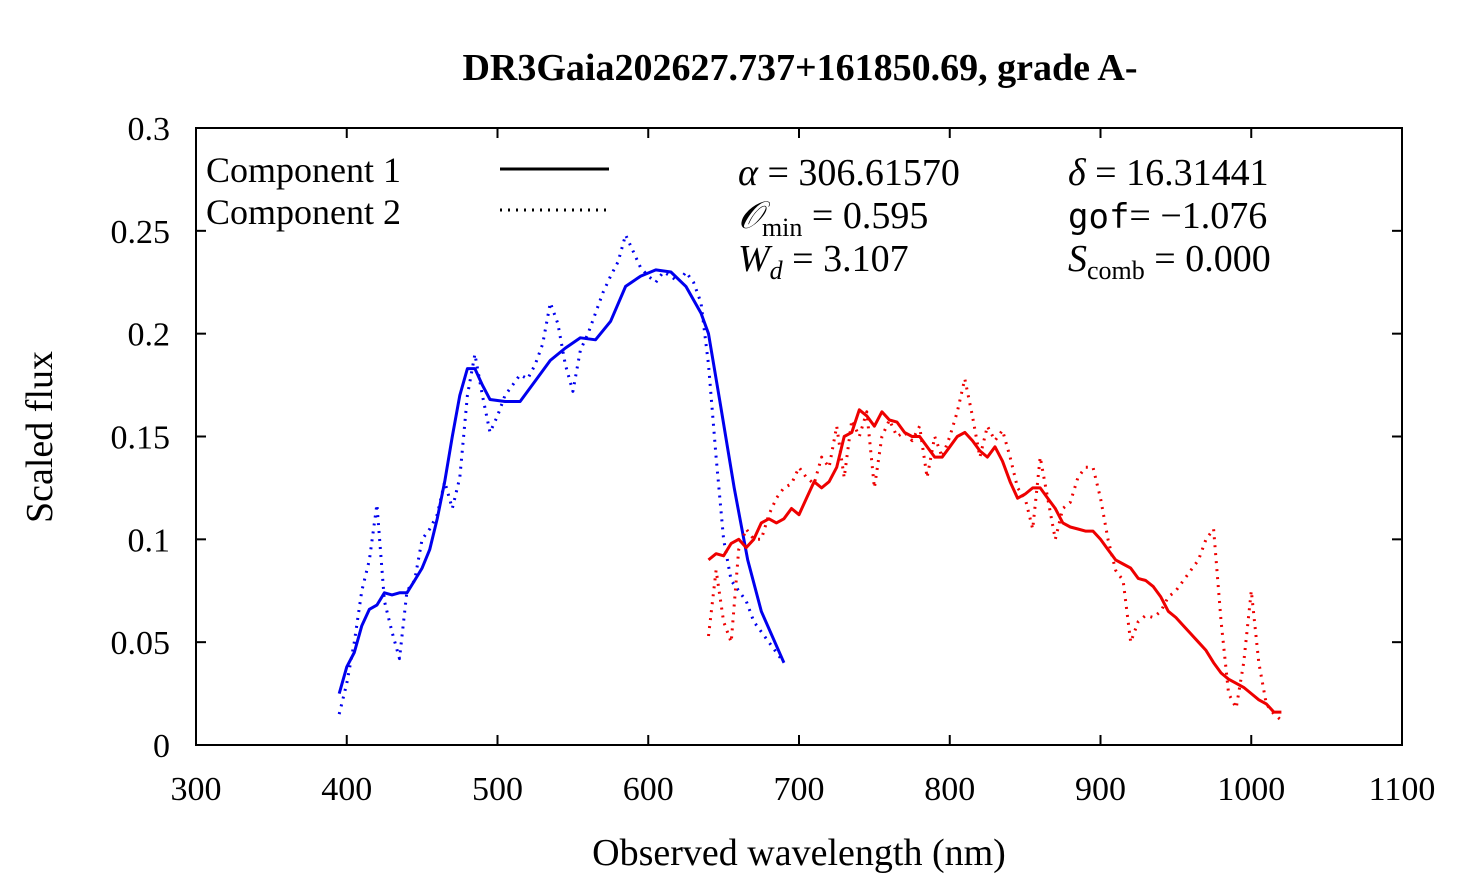 The height and width of the screenshot is (883, 1475). I want to click on annotation-scomb: Scomb = 0.000, so click(1169, 261).